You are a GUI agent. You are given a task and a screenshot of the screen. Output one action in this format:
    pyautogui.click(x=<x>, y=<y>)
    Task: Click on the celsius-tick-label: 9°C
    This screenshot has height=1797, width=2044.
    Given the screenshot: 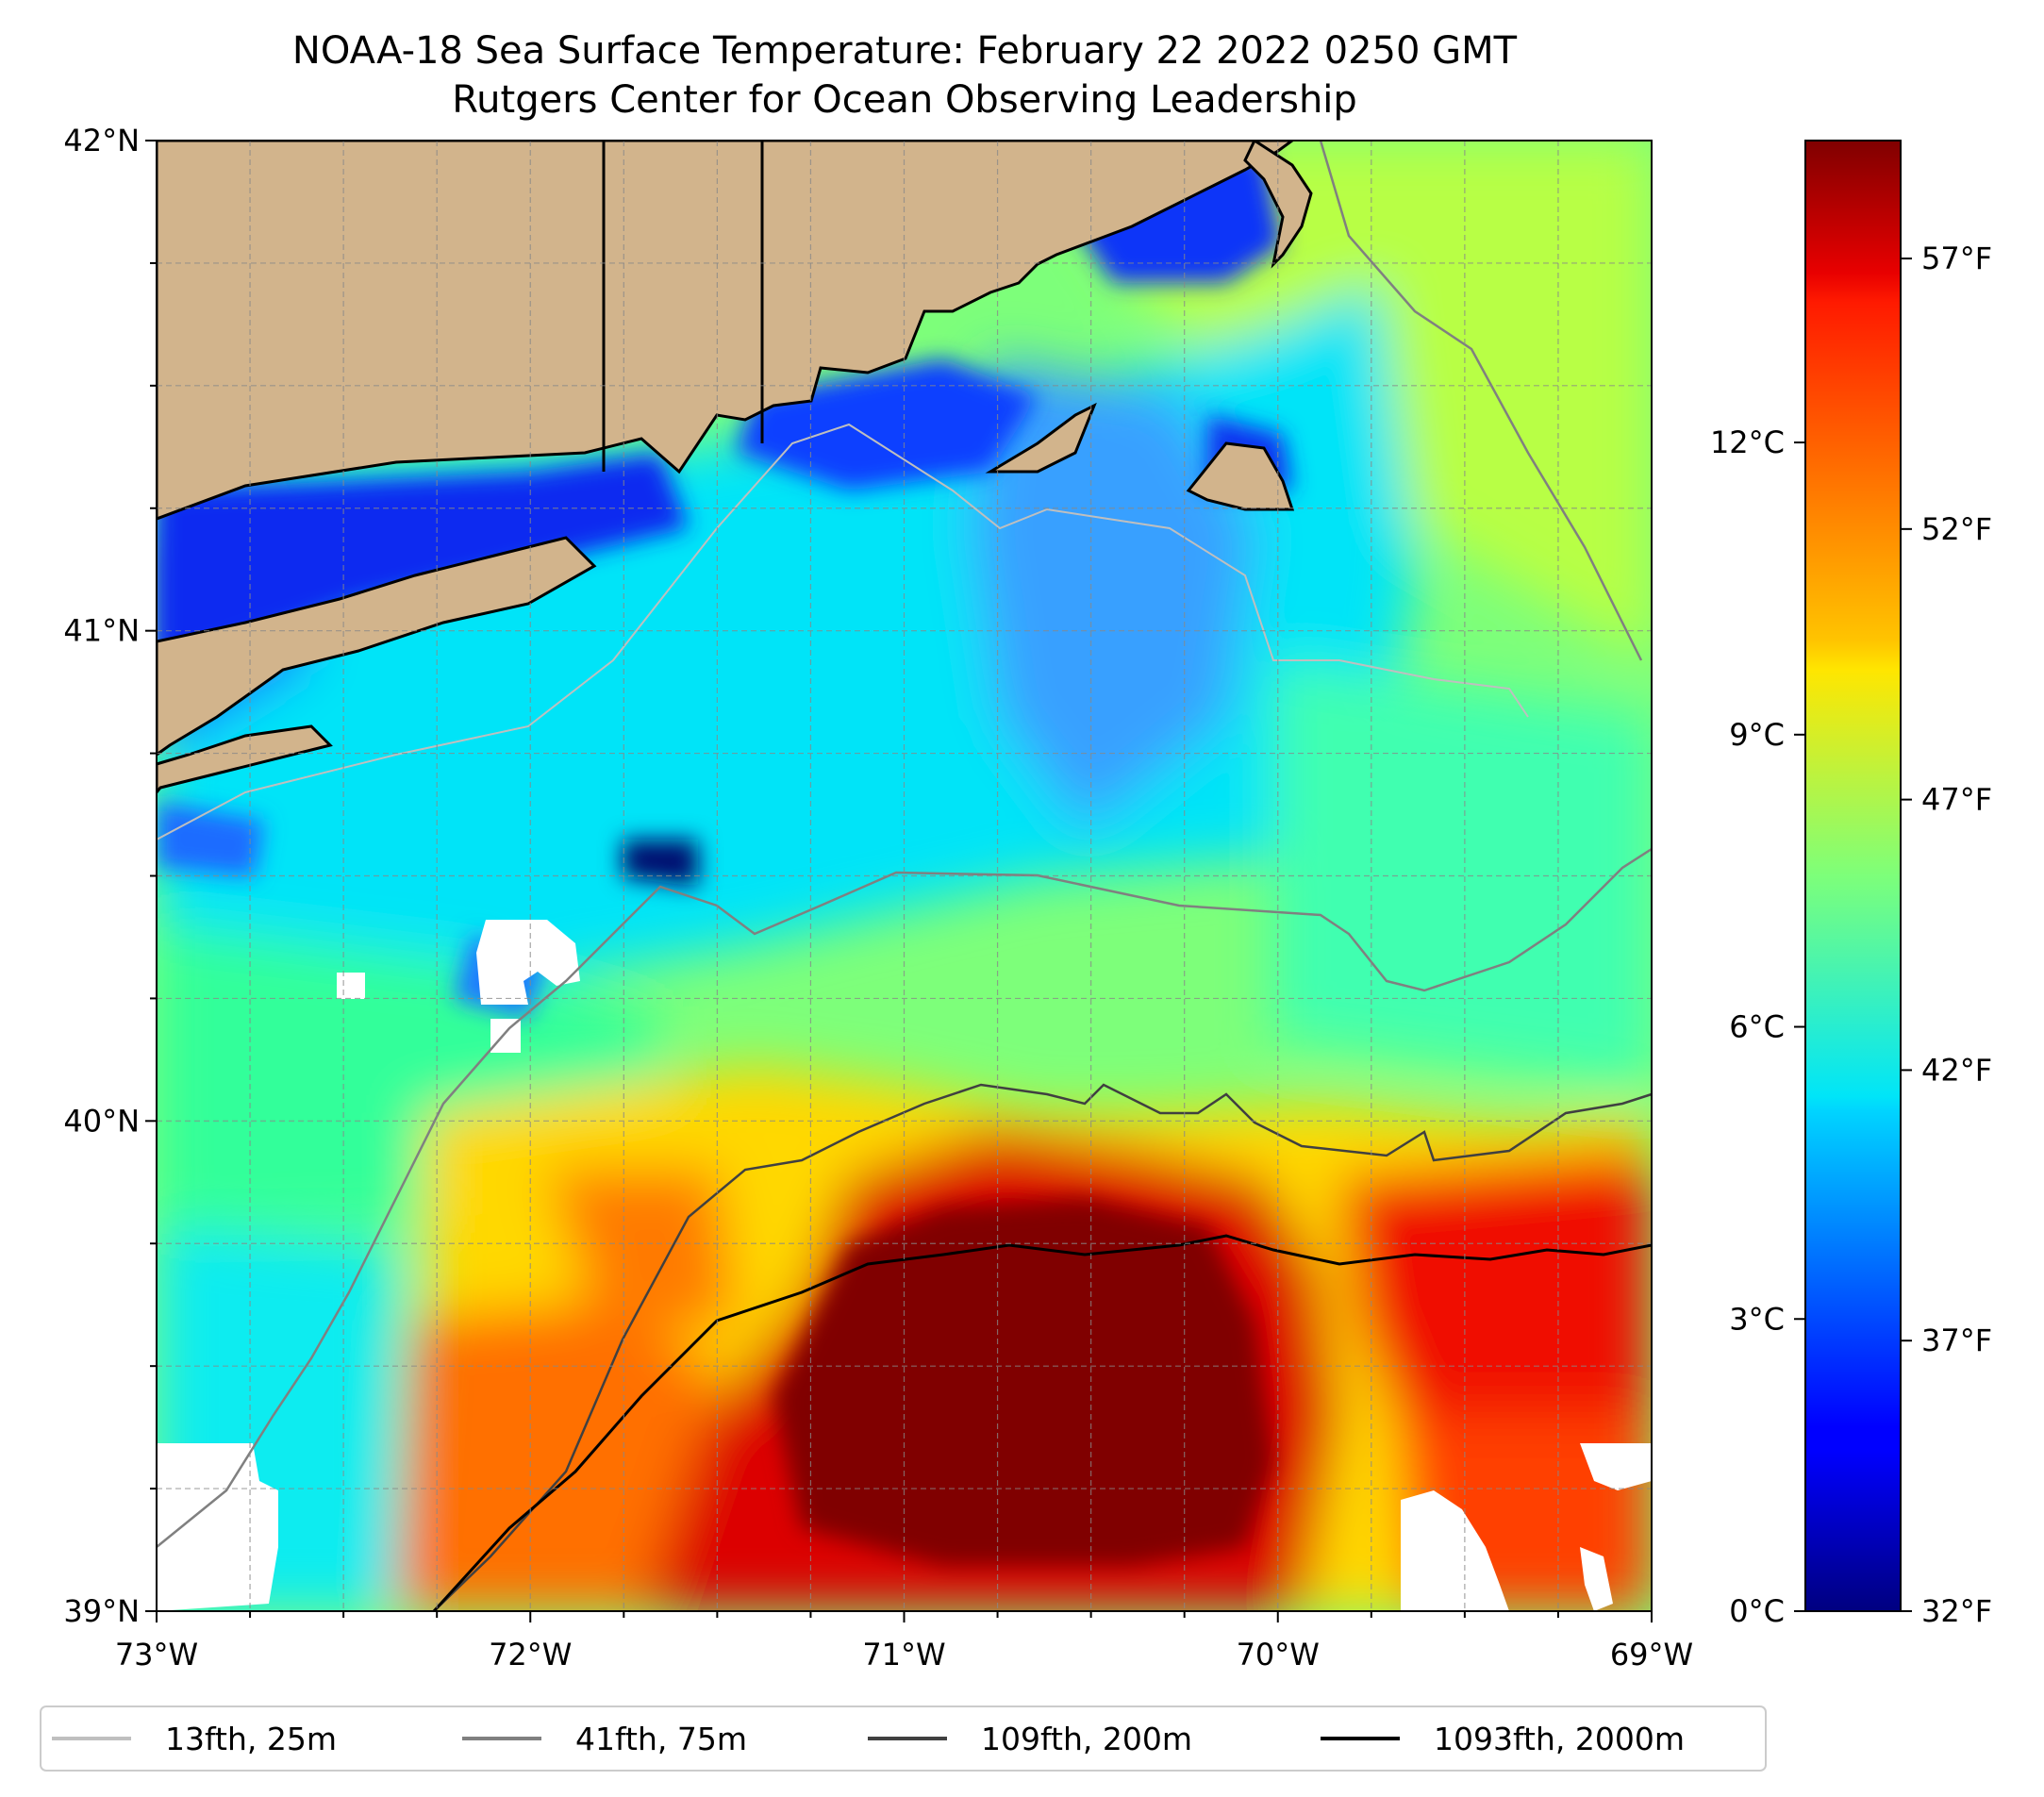 What is the action you would take?
    pyautogui.click(x=1757, y=735)
    